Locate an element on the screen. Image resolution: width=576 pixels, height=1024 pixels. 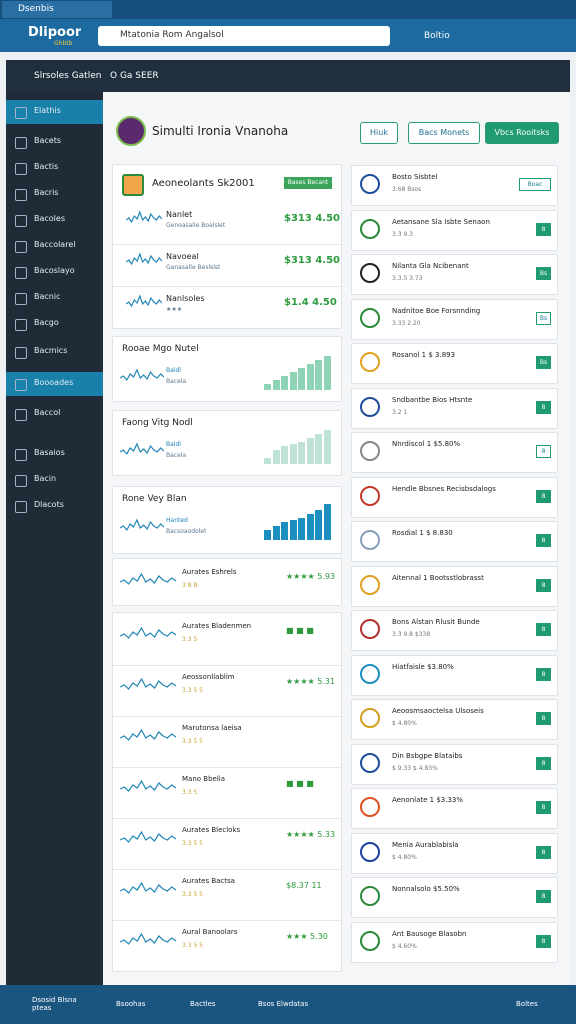
tab: Dsenbis is located at coordinates (57, 9).